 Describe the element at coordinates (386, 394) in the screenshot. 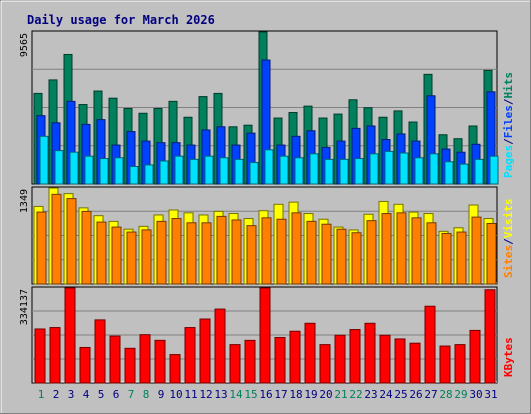

I see `x-tick-label-day-24: 24` at that location.